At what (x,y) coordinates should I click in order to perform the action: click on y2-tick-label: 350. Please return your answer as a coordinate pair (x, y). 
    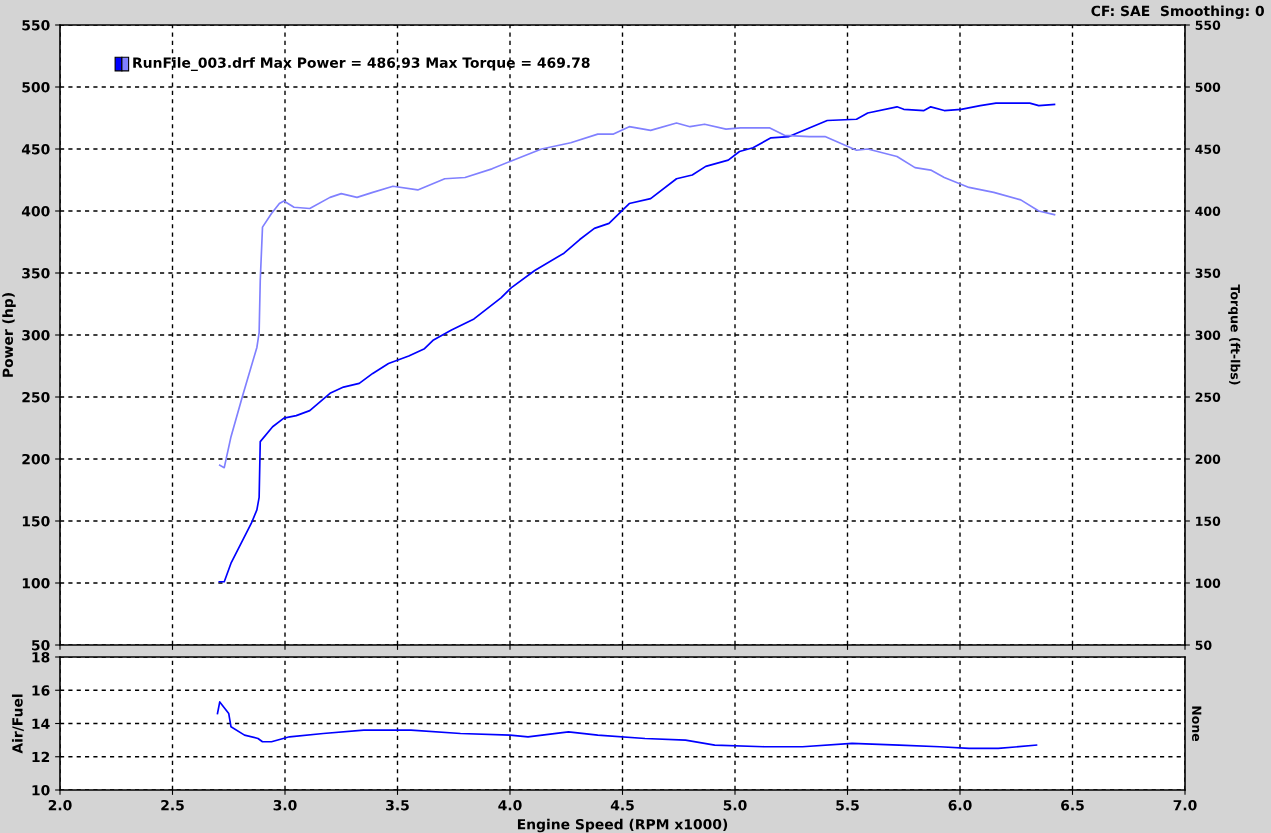
    Looking at the image, I should click on (1208, 273).